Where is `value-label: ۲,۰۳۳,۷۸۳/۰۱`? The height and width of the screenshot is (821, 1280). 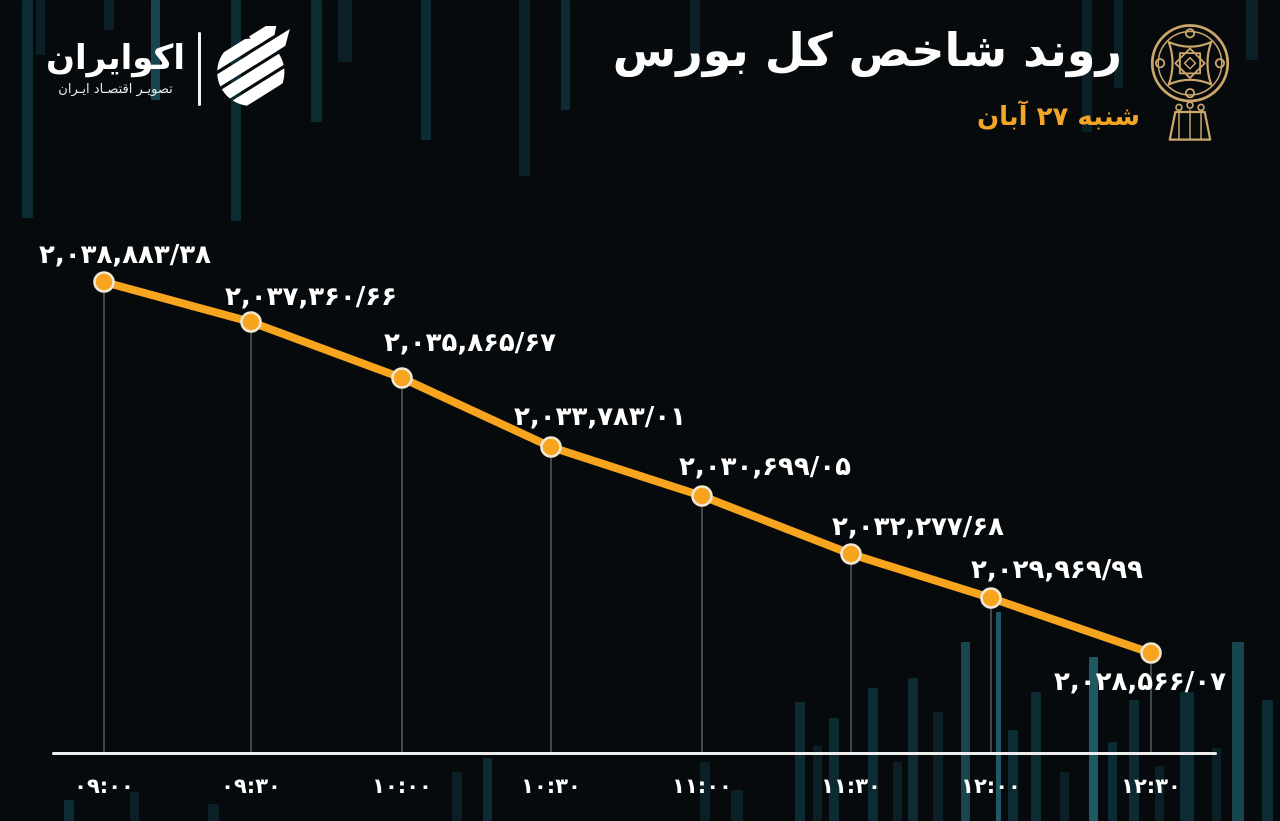
value-label: ۲,۰۳۳,۷۸۳/۰۱ is located at coordinates (600, 417).